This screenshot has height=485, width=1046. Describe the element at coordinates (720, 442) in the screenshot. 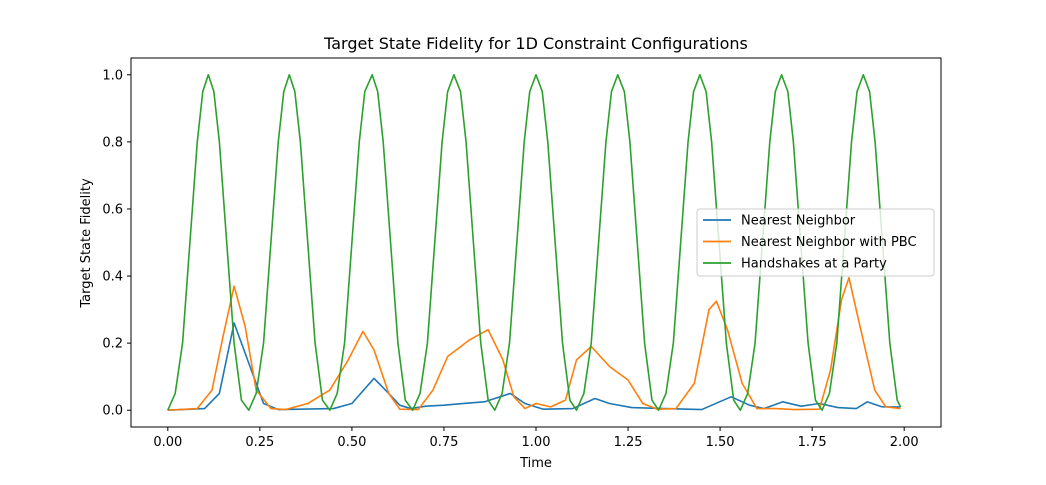

I see `x-tick-label: 1.50` at that location.